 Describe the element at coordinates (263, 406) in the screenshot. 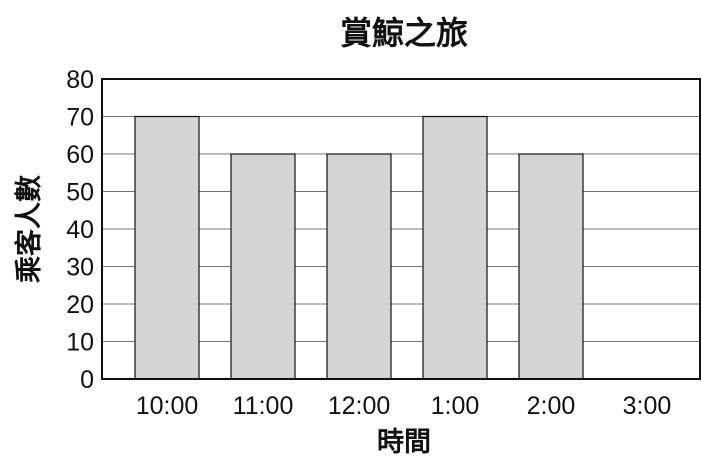

I see `x-tick-label: 11:00` at that location.